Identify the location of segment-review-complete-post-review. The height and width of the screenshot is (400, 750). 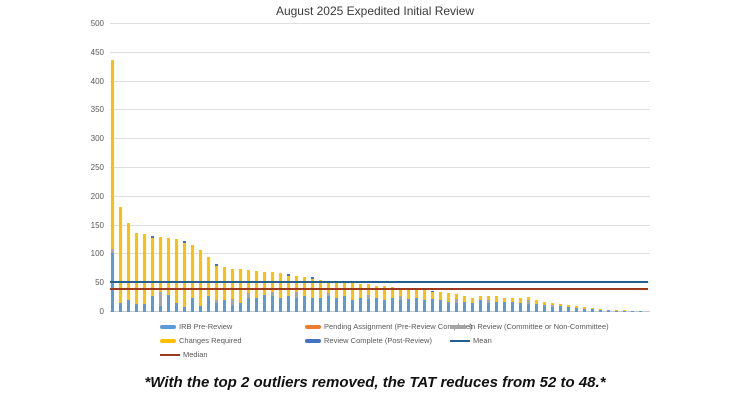
(216, 265).